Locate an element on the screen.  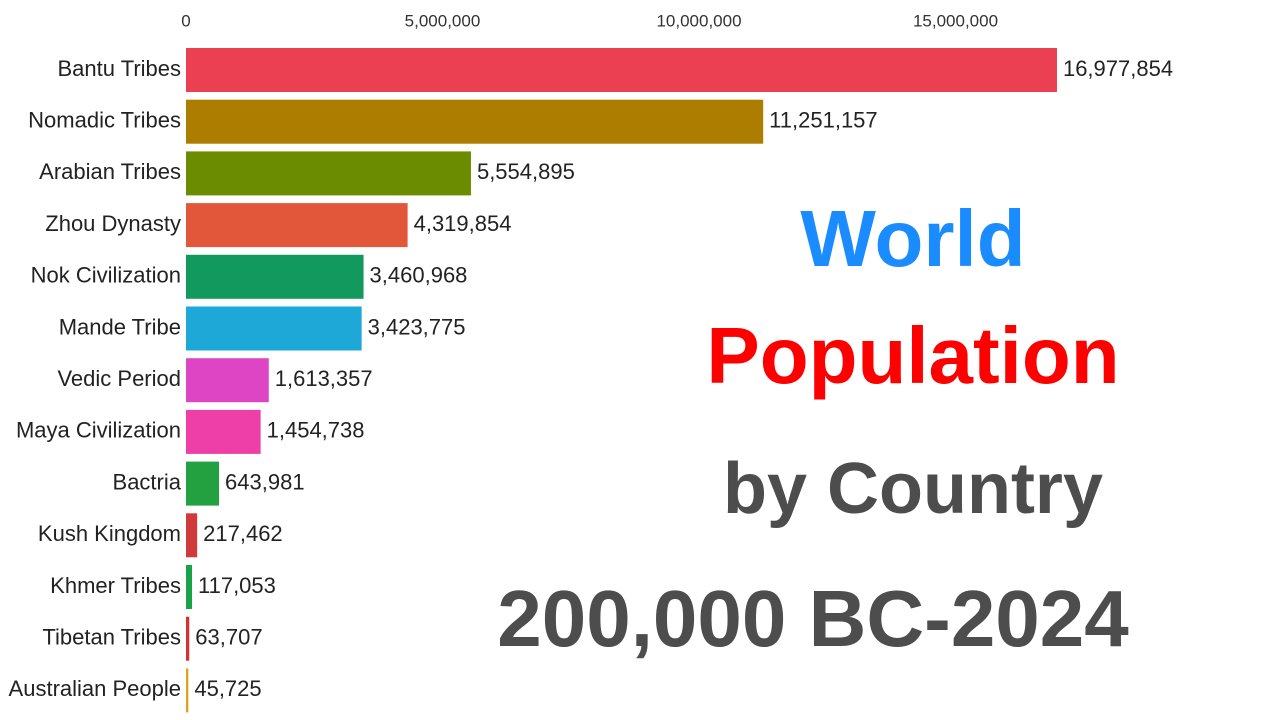
category-label: Arabian Tribes is located at coordinates (110, 171).